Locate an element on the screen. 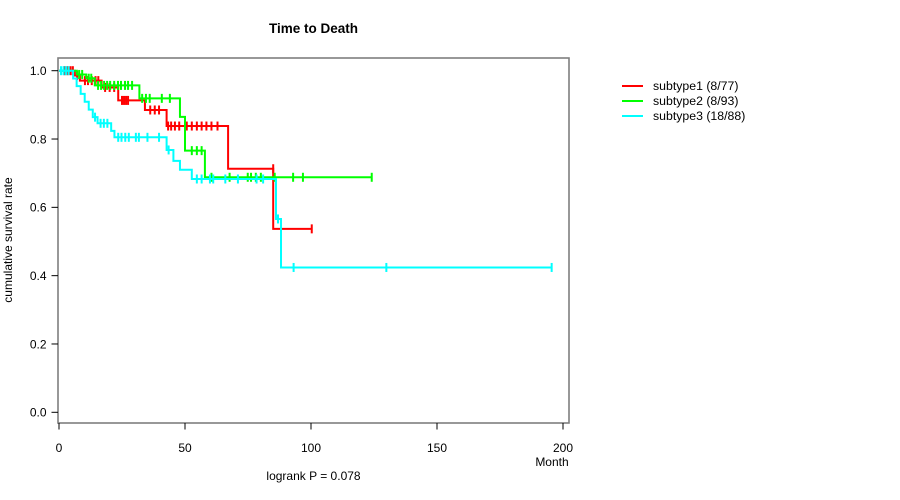 Image resolution: width=900 pixels, height=500 pixels. x-tick-label: 200 is located at coordinates (563, 448).